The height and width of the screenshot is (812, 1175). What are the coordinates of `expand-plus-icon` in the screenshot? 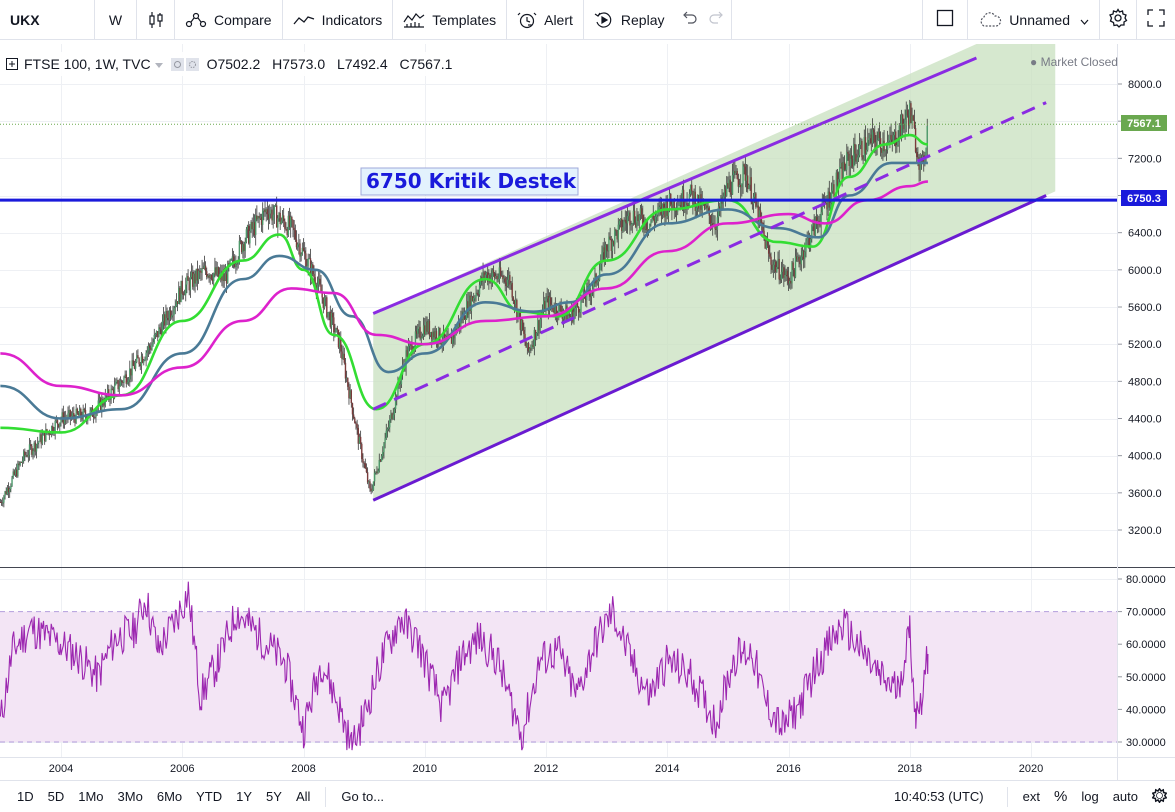 It's located at (12, 64).